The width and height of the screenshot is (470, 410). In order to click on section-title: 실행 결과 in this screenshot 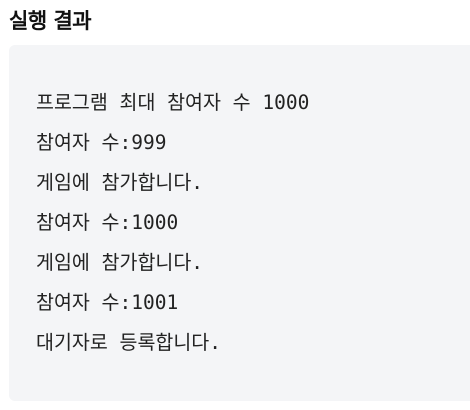, I will do `click(50, 21)`.